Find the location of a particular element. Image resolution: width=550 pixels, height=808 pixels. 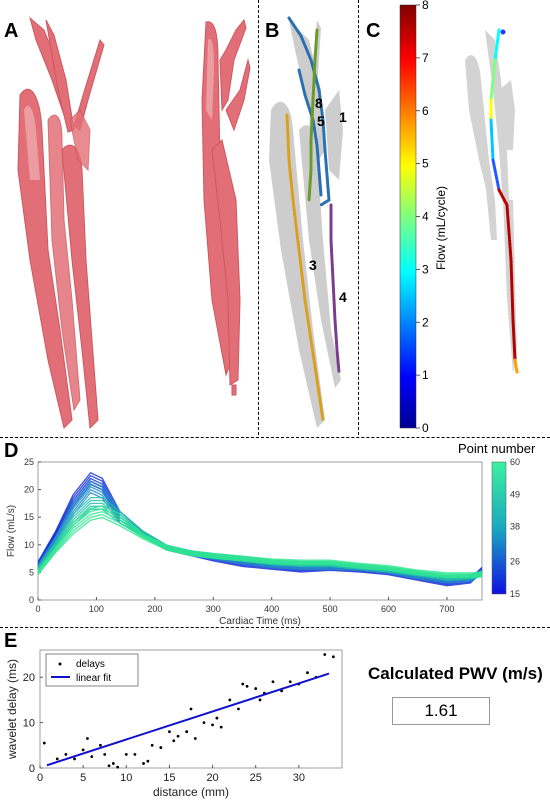

point-colorbar-tick-label: 38 is located at coordinates (515, 527).